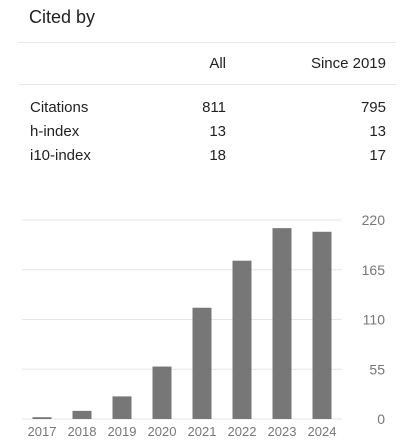 Image resolution: width=412 pixels, height=445 pixels. Describe the element at coordinates (207, 42) in the screenshot. I see `header-divider` at that location.